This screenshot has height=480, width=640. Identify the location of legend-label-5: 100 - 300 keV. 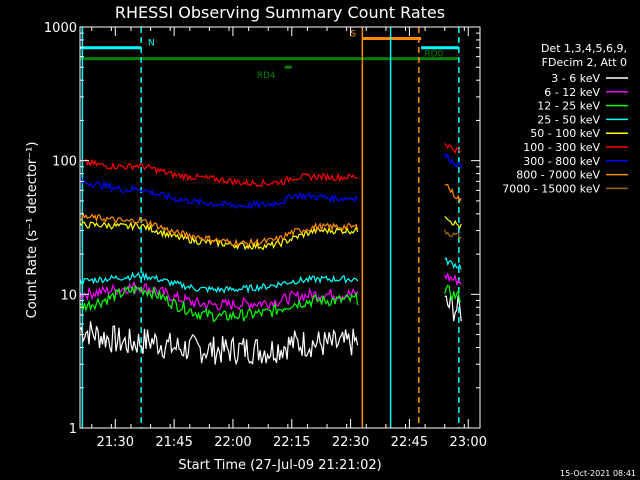
(561, 147).